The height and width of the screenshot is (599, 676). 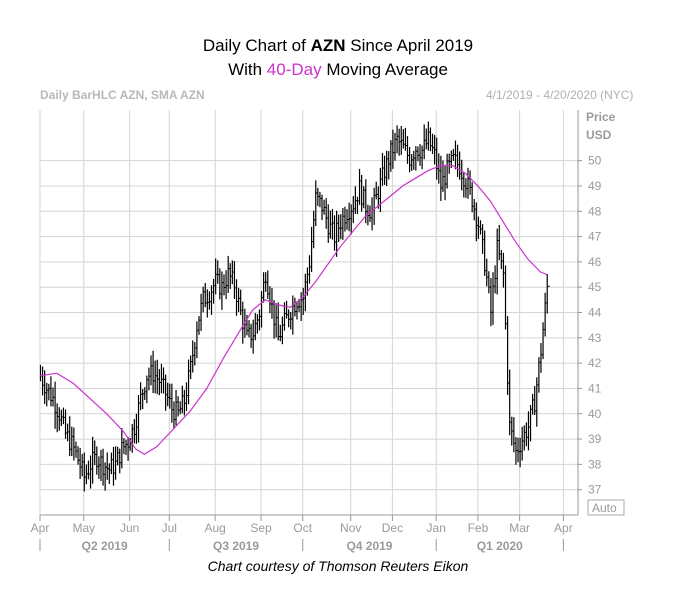 I want to click on auto-scale-button, so click(x=606, y=507).